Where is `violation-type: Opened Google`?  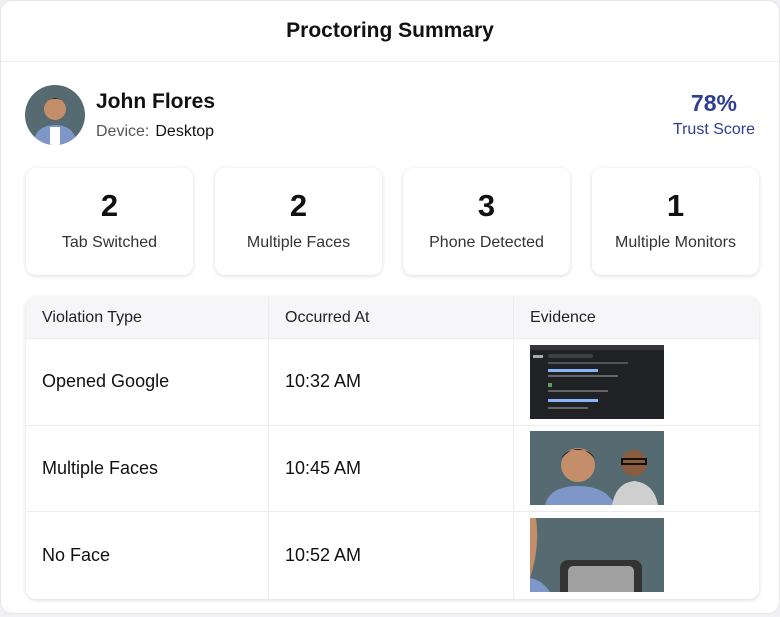 violation-type: Opened Google is located at coordinates (147, 382).